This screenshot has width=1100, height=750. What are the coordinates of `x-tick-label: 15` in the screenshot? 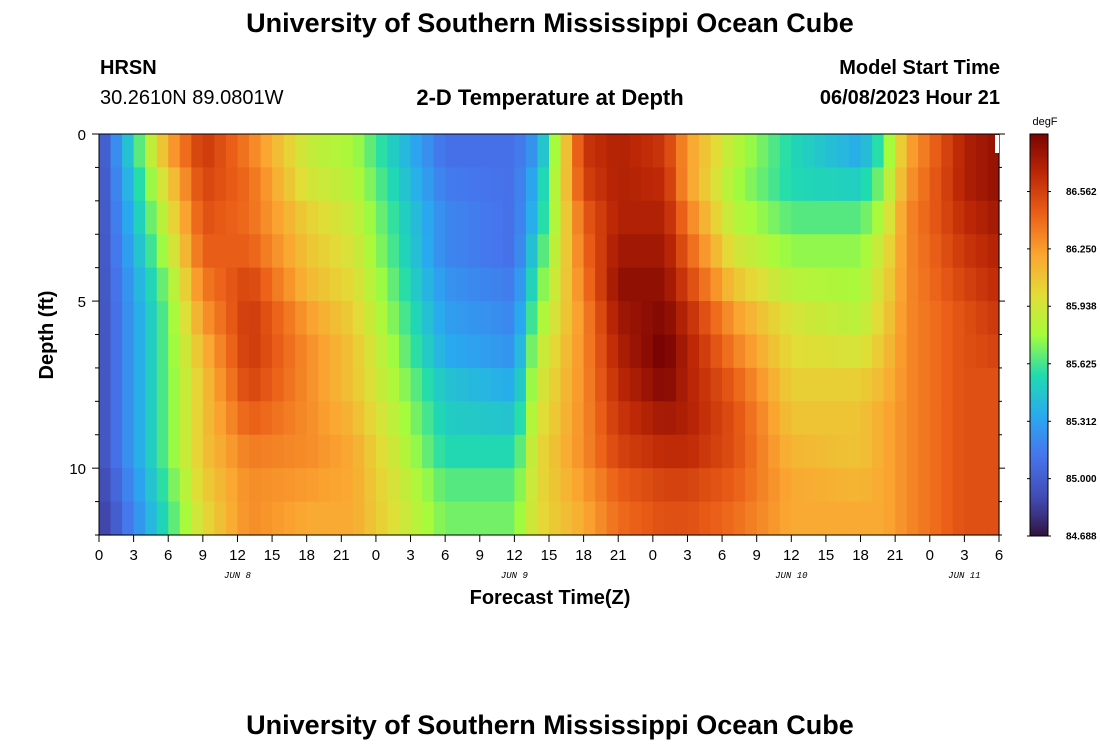 It's located at (549, 555).